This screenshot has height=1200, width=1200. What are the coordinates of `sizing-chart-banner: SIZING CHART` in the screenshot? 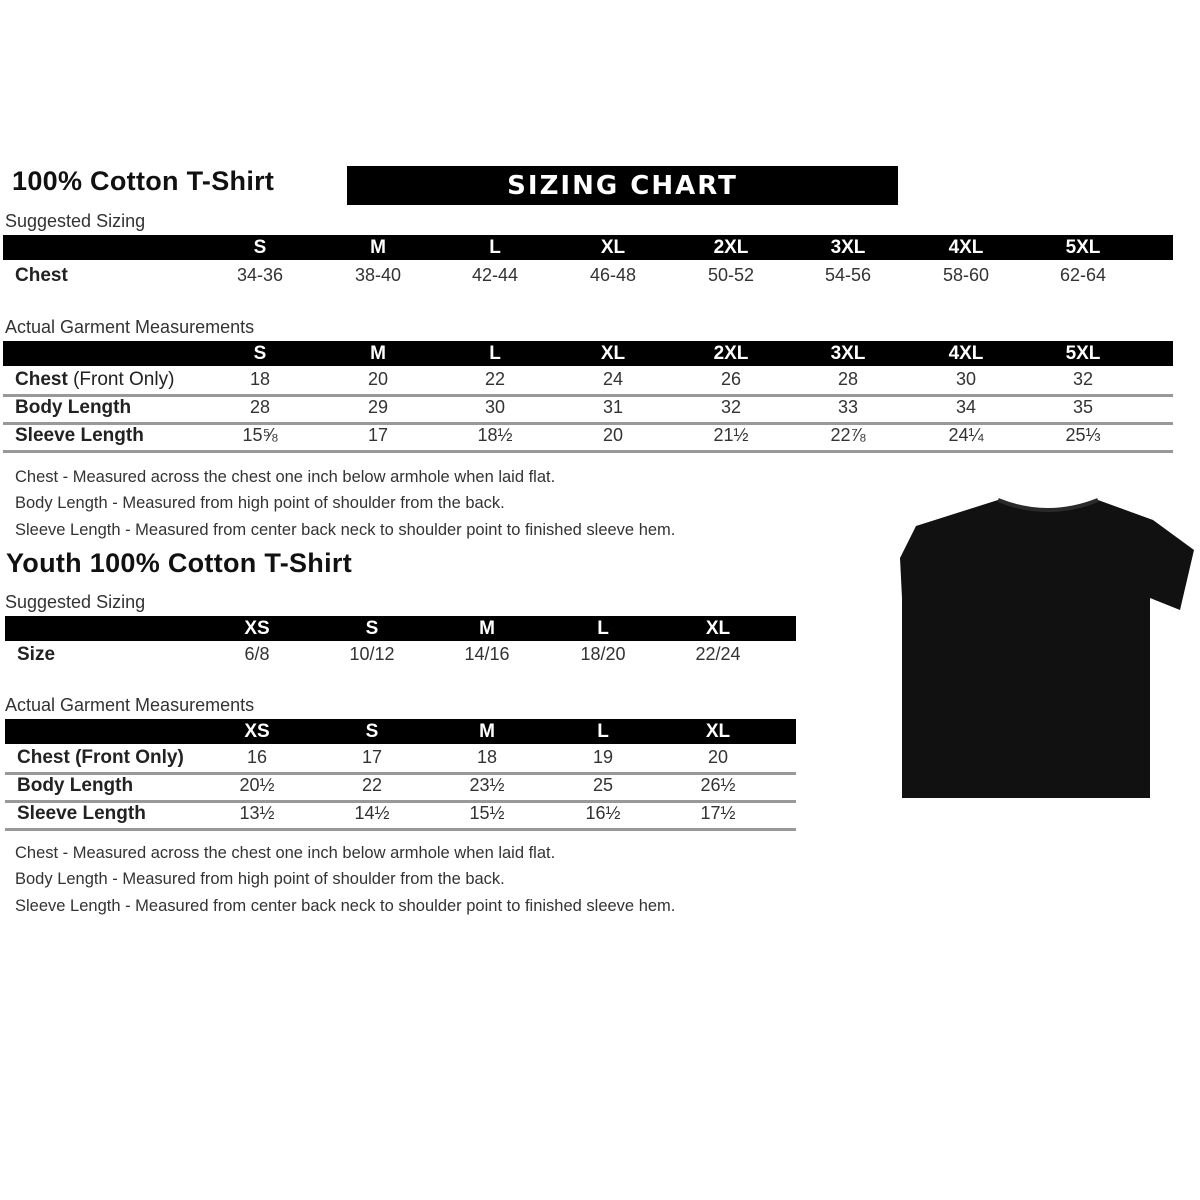 It's located at (622, 185).